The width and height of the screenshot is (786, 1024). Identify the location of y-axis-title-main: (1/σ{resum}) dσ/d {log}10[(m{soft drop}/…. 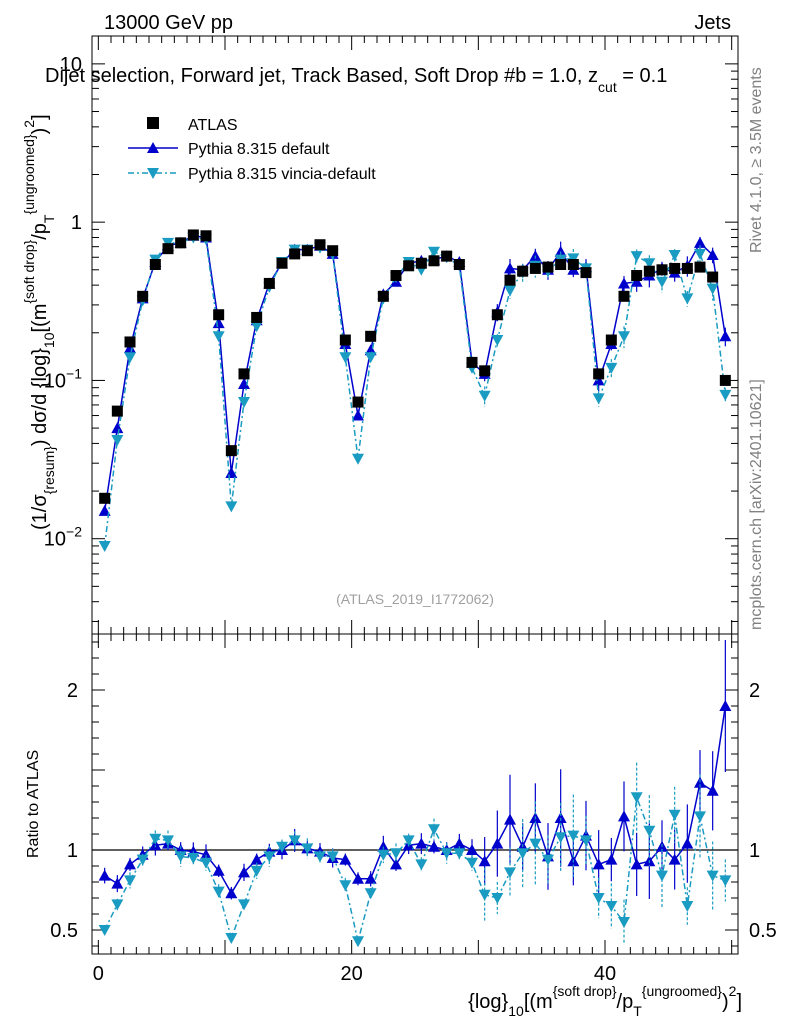
(39, 322).